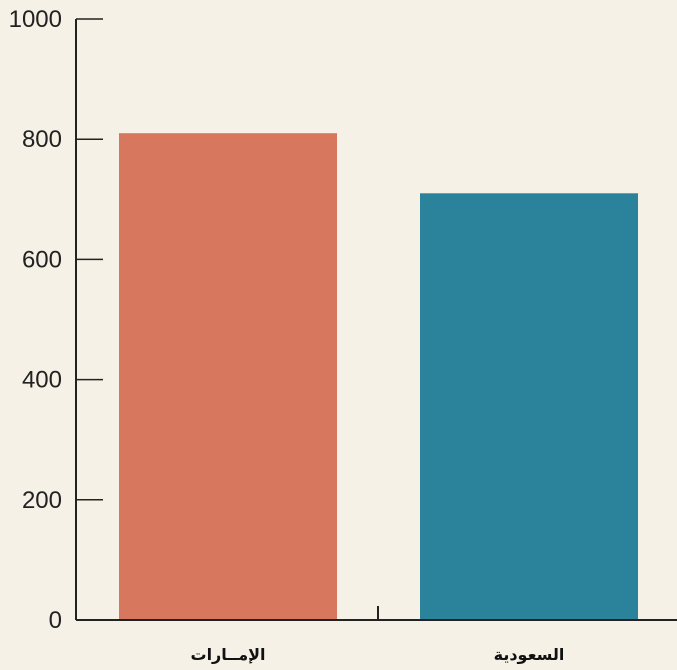 The height and width of the screenshot is (670, 677). I want to click on x-category-label: الإمــارات, so click(227, 654).